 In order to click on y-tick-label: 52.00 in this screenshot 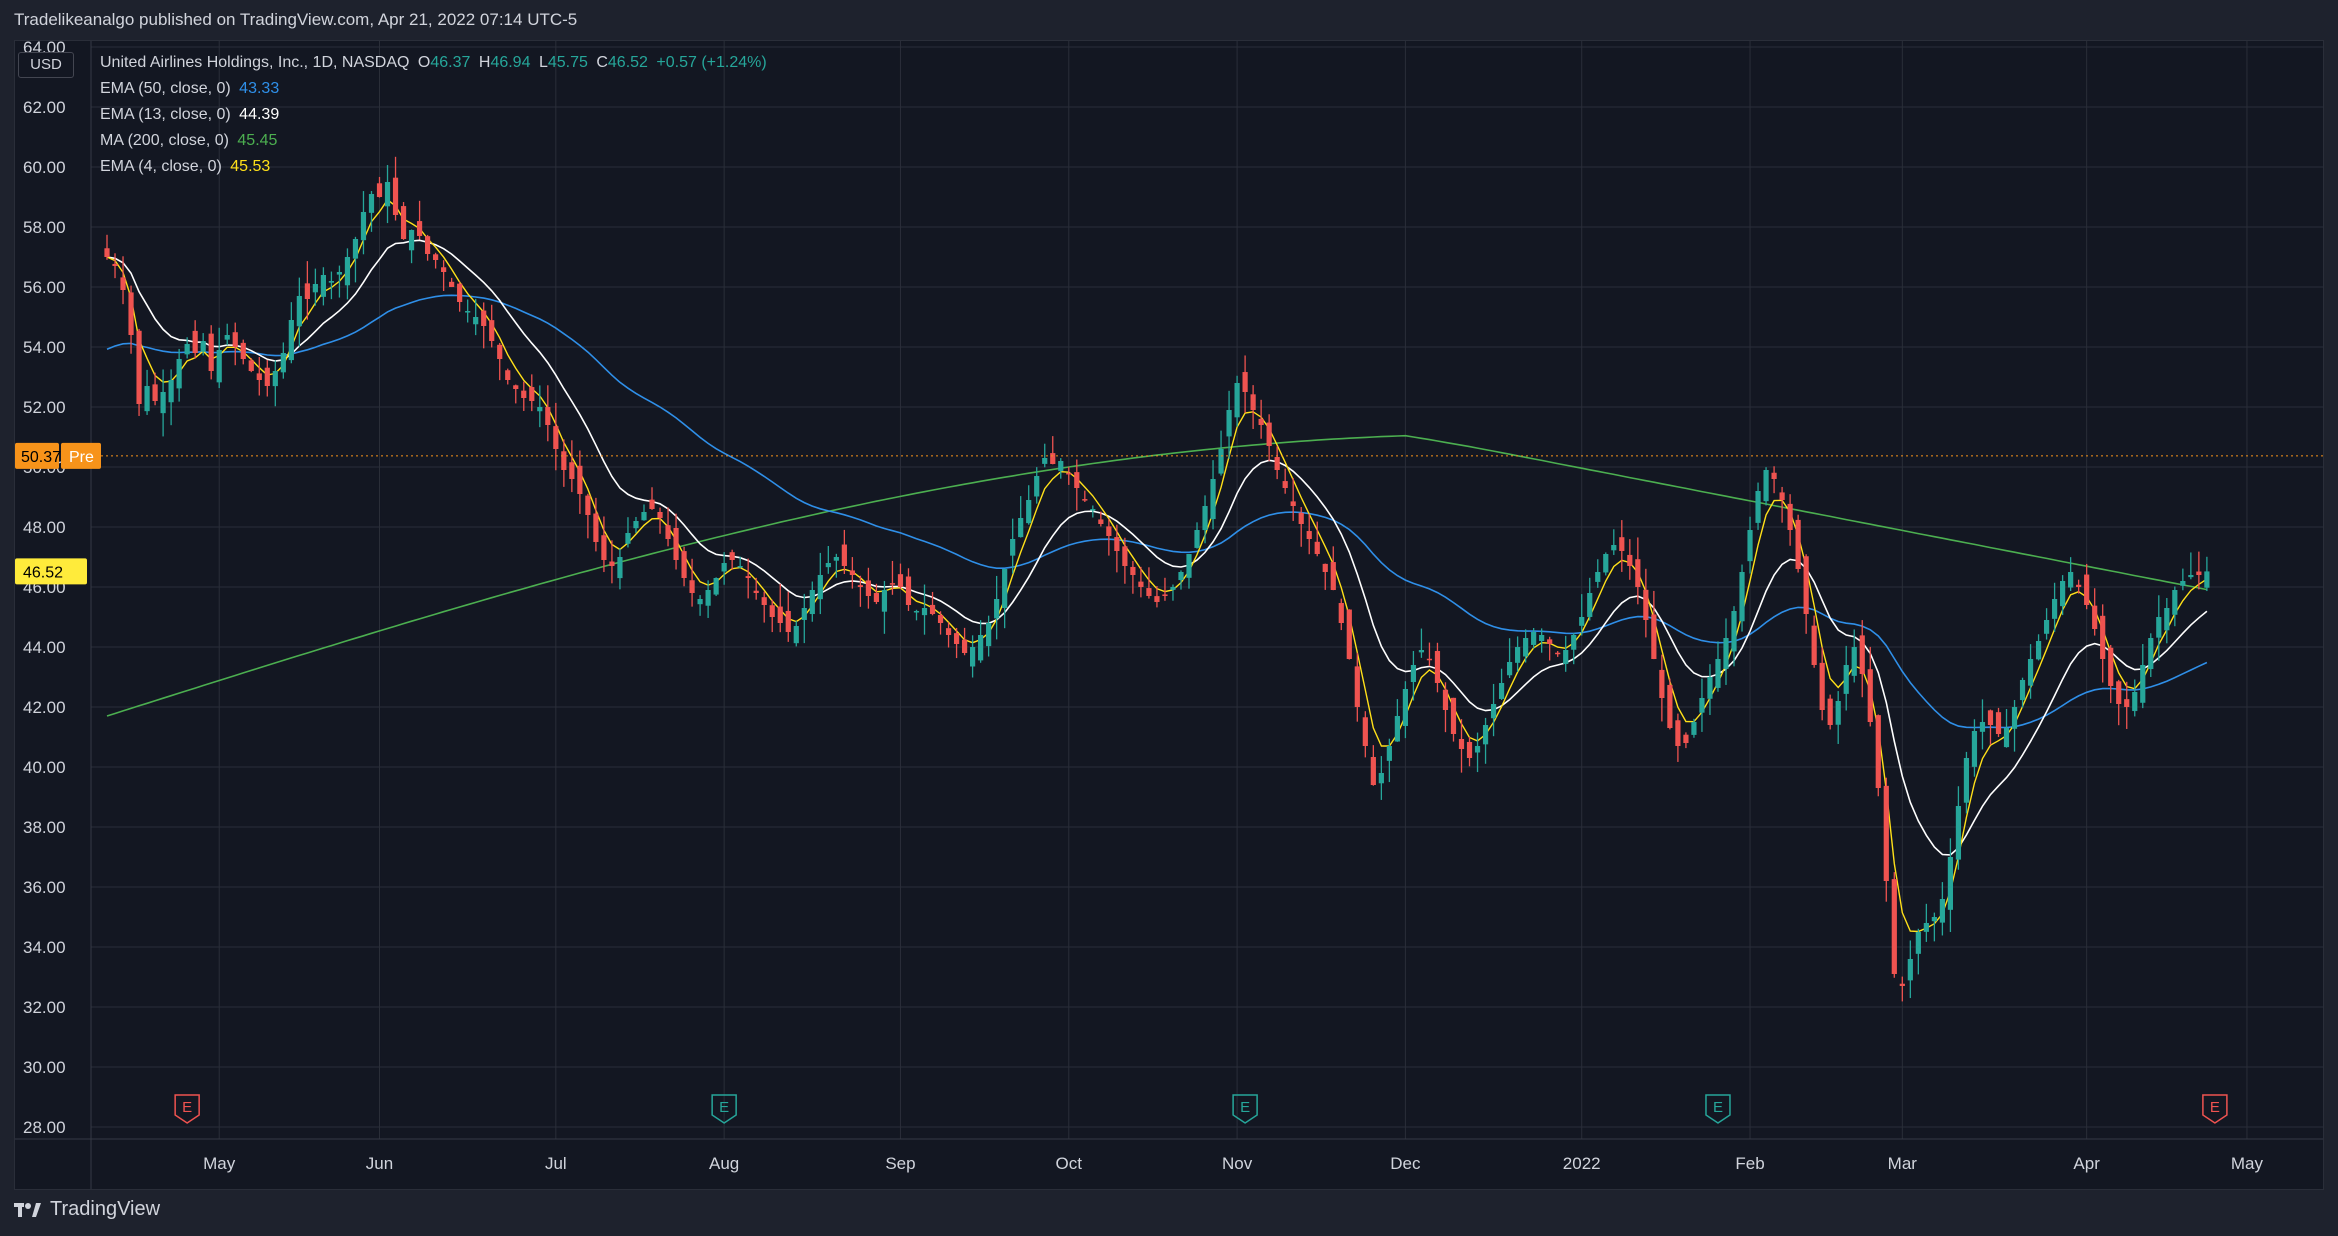, I will do `click(44, 407)`.